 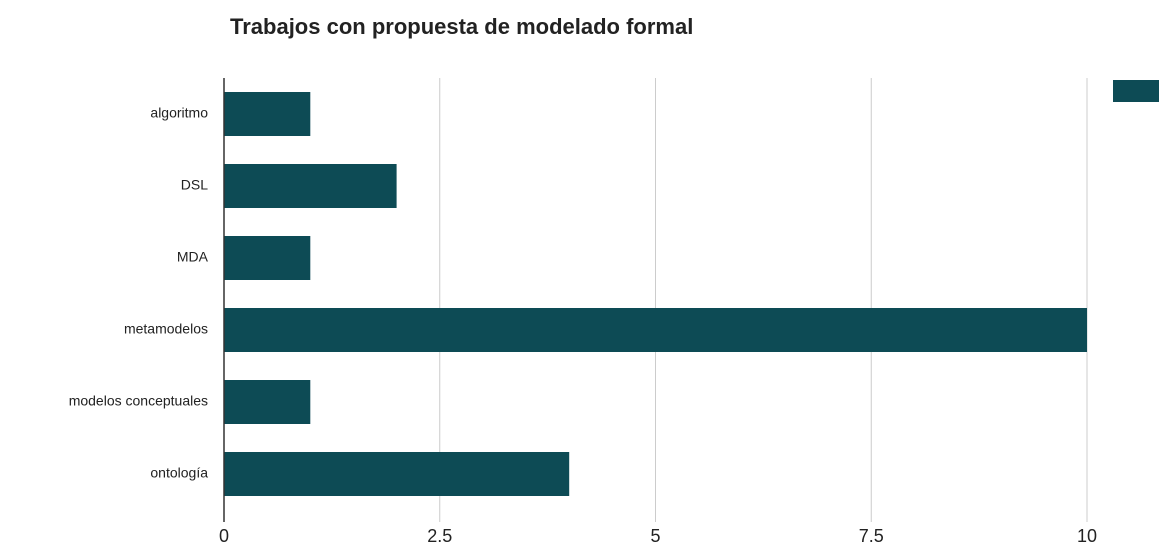 I want to click on y-tick-label: MDA, so click(x=193, y=257).